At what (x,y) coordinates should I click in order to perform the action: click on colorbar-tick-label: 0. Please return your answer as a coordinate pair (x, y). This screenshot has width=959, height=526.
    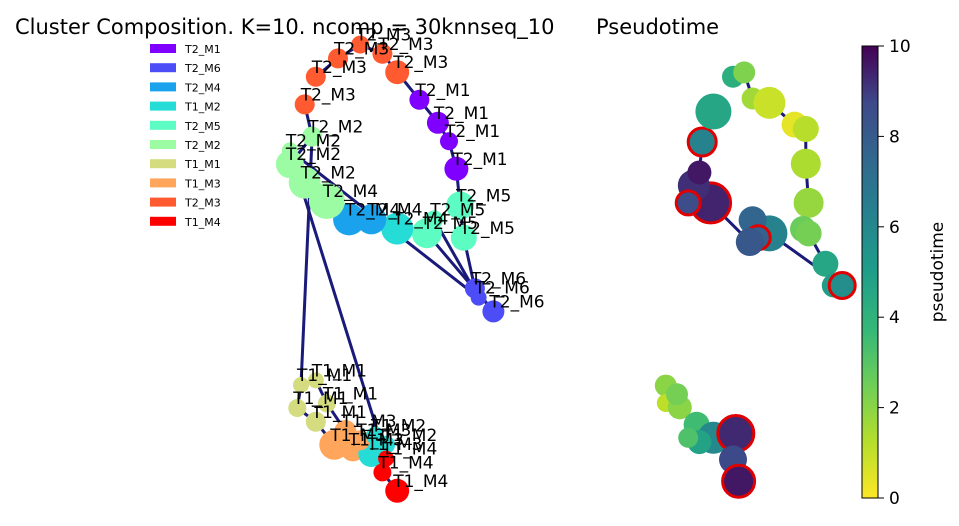
    Looking at the image, I should click on (894, 499).